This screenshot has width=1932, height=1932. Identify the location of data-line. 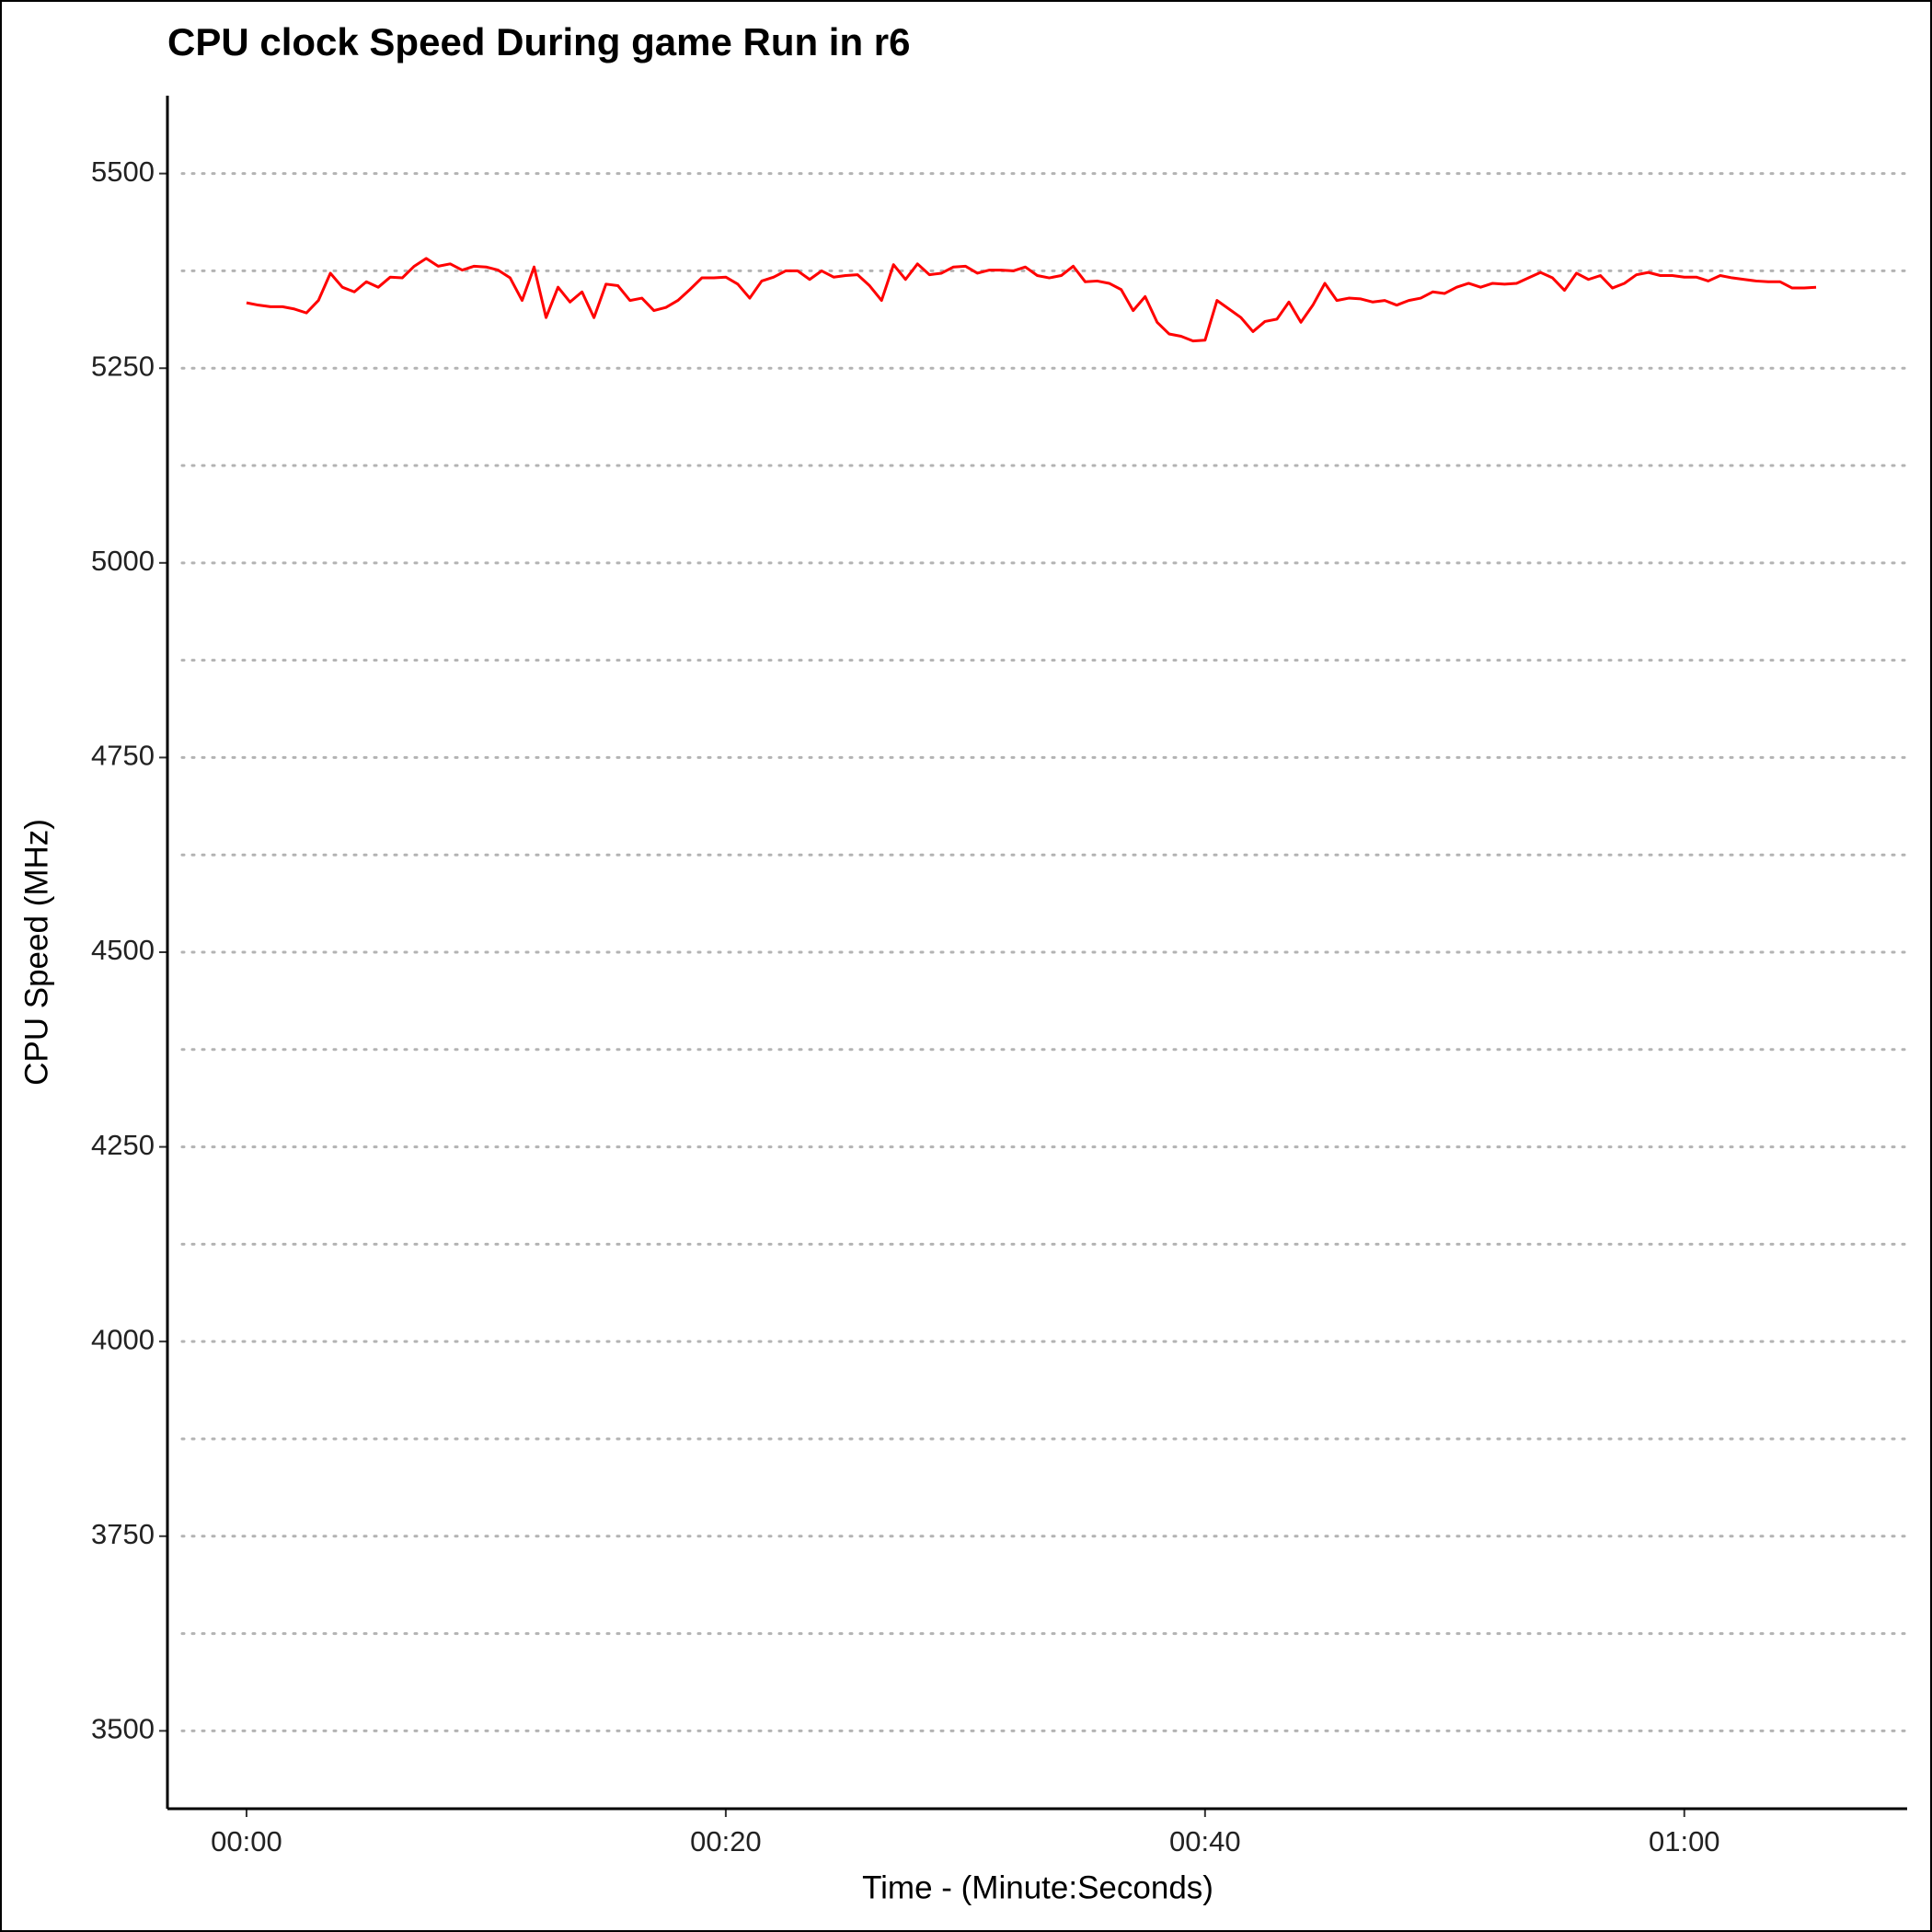
(1031, 300).